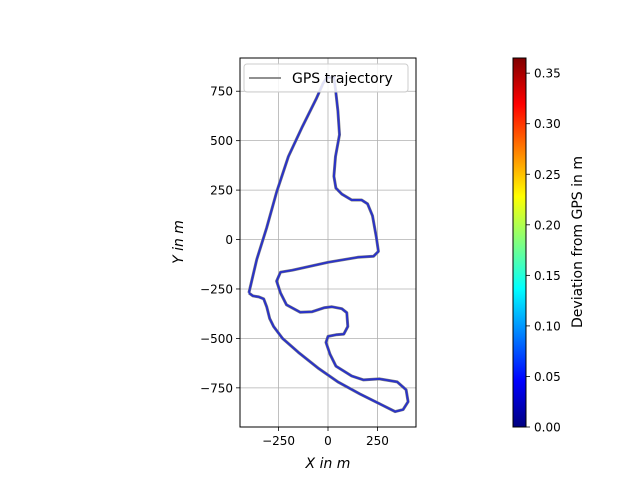 The width and height of the screenshot is (640, 480). Describe the element at coordinates (547, 377) in the screenshot. I see `colorbar-tick-label: 0.05` at that location.